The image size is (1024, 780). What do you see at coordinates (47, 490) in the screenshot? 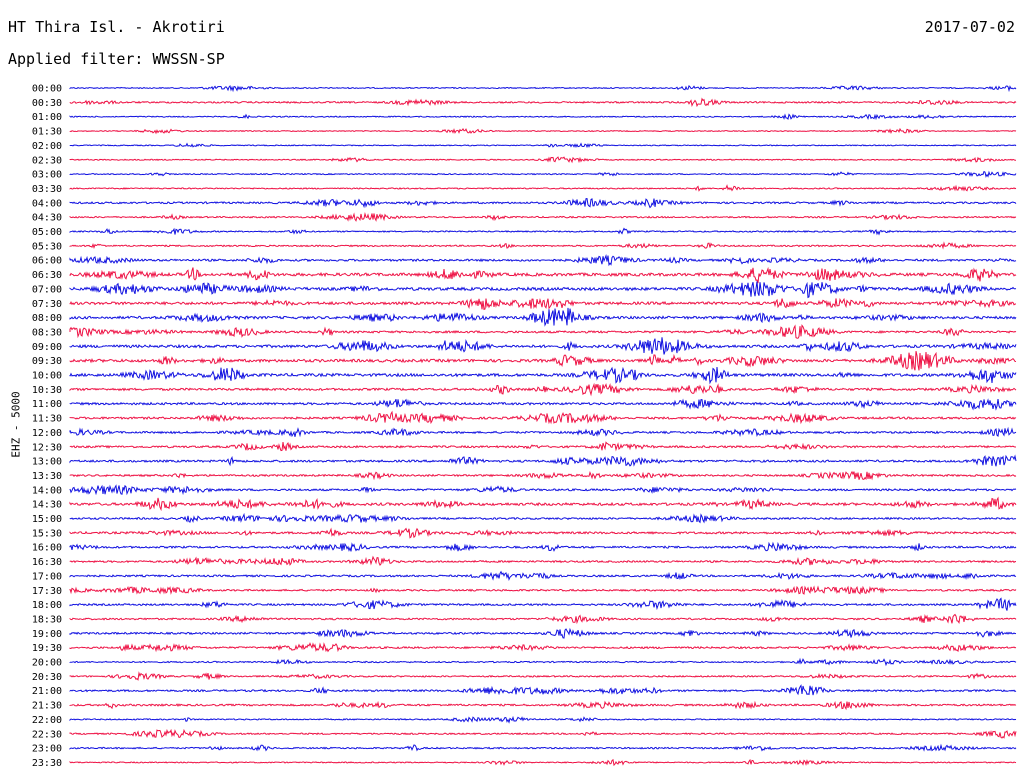
I see `trace-time-label: 14:00` at bounding box center [47, 490].